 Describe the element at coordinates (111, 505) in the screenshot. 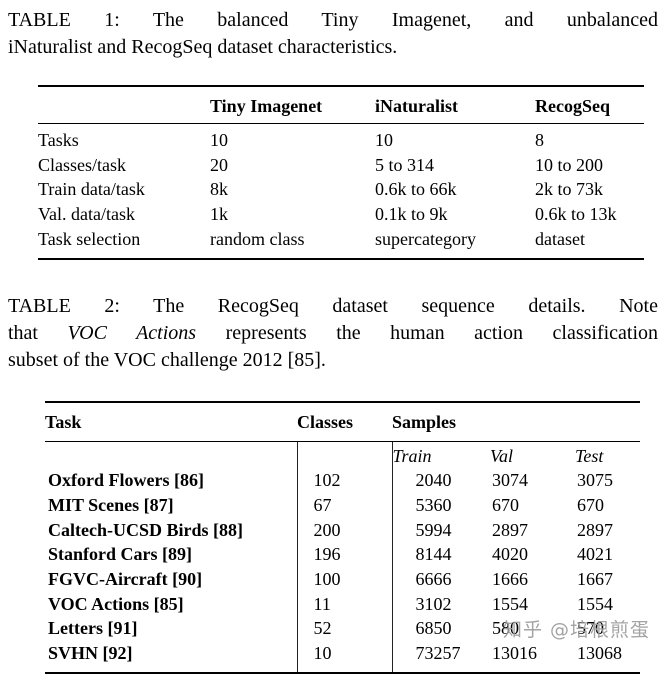

I see `table2-task: MIT Scenes [87]` at that location.